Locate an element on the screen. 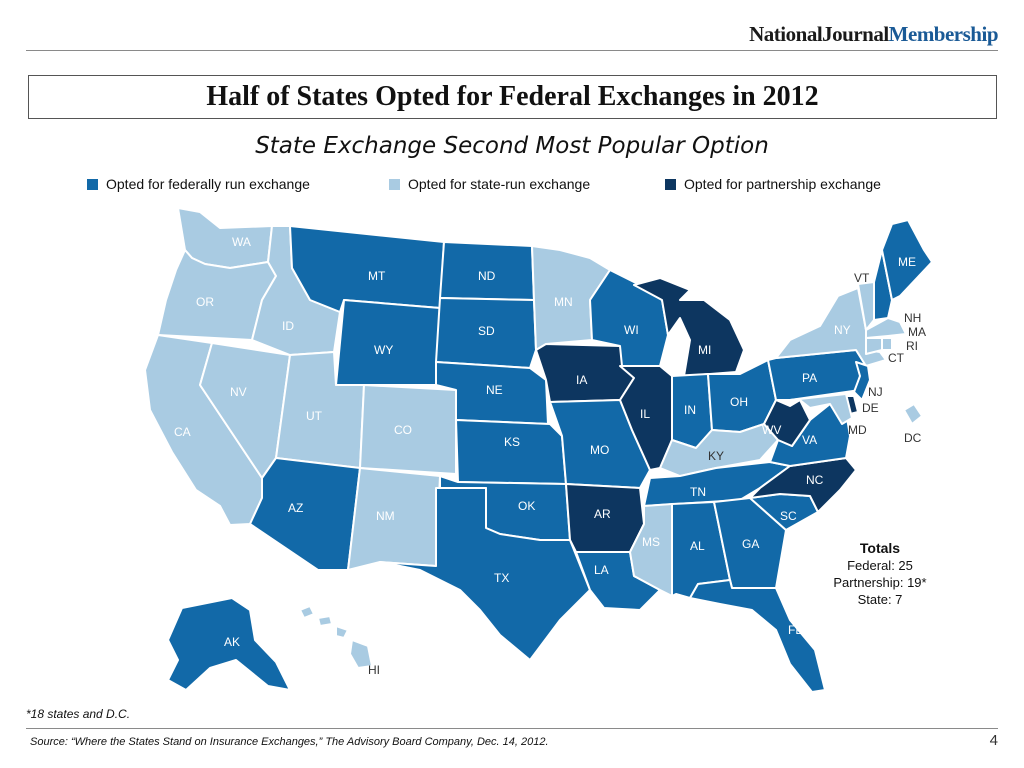 The height and width of the screenshot is (768, 1024). state-label-sd: SD is located at coordinates (486, 331).